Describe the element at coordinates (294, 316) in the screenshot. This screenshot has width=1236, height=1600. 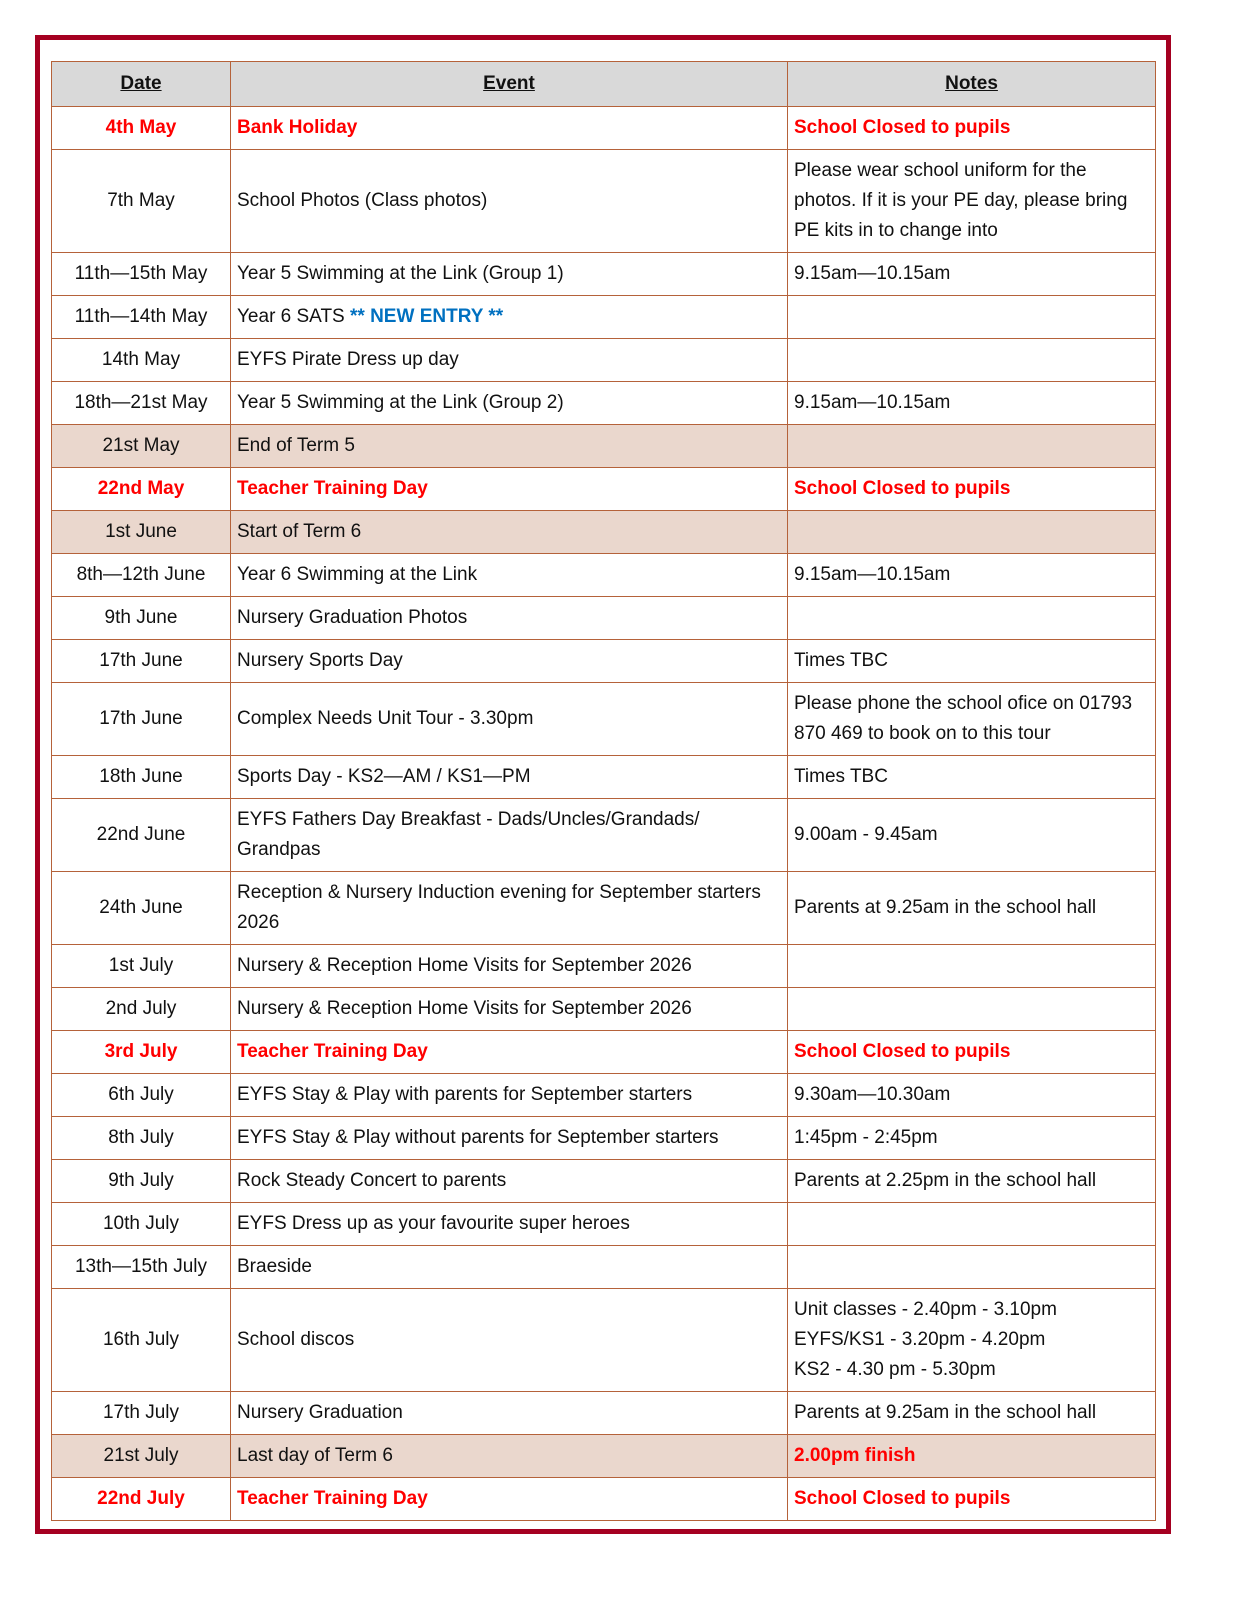
I see `event-text: Year 6 SATS` at that location.